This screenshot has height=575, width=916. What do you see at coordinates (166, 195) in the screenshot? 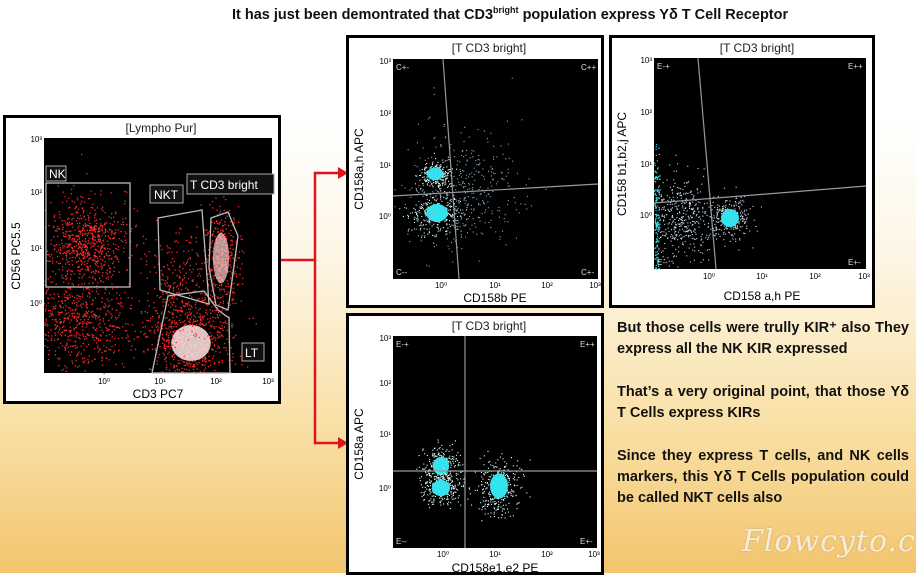
I see `gate-label-nkt: NKT` at bounding box center [166, 195].